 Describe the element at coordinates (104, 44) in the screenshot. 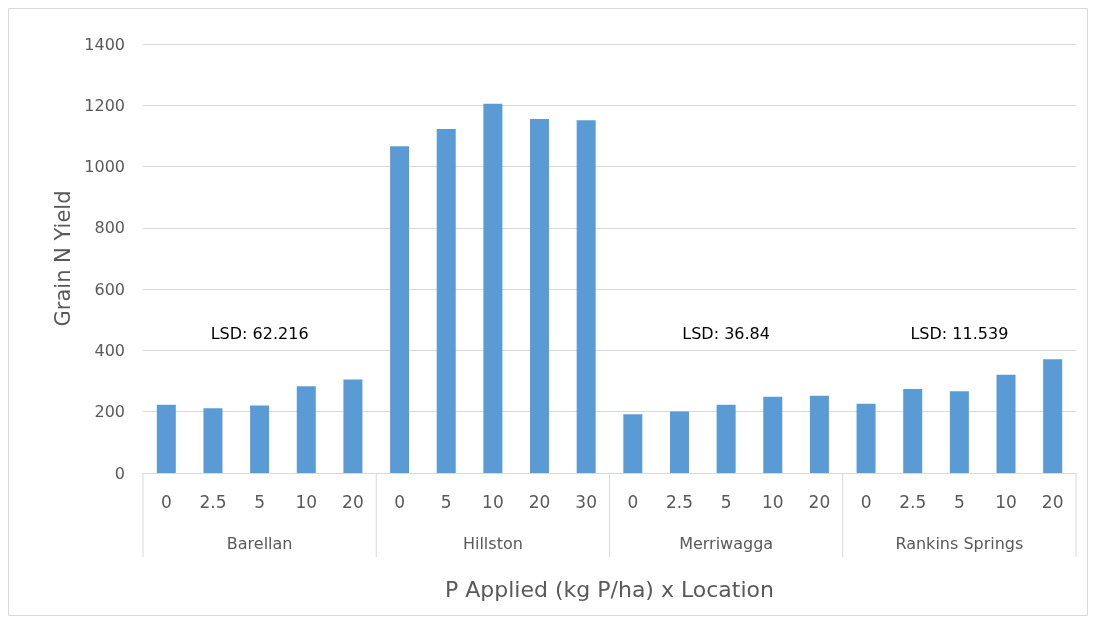

I see `y-tick-label: 1400` at that location.